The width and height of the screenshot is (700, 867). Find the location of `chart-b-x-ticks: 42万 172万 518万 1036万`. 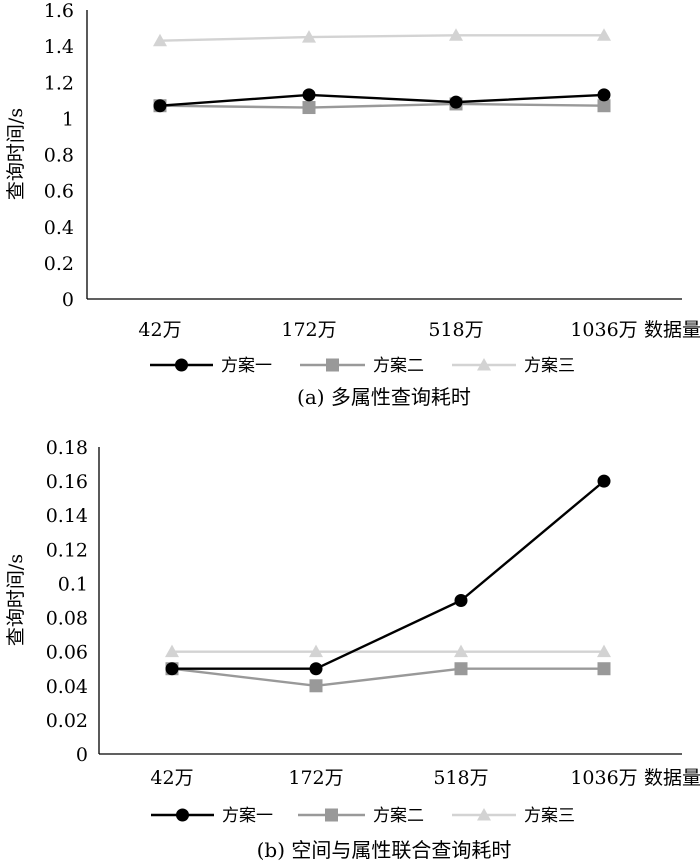

chart-b-x-ticks: 42万 172万 518万 1036万 is located at coordinates (393, 778).